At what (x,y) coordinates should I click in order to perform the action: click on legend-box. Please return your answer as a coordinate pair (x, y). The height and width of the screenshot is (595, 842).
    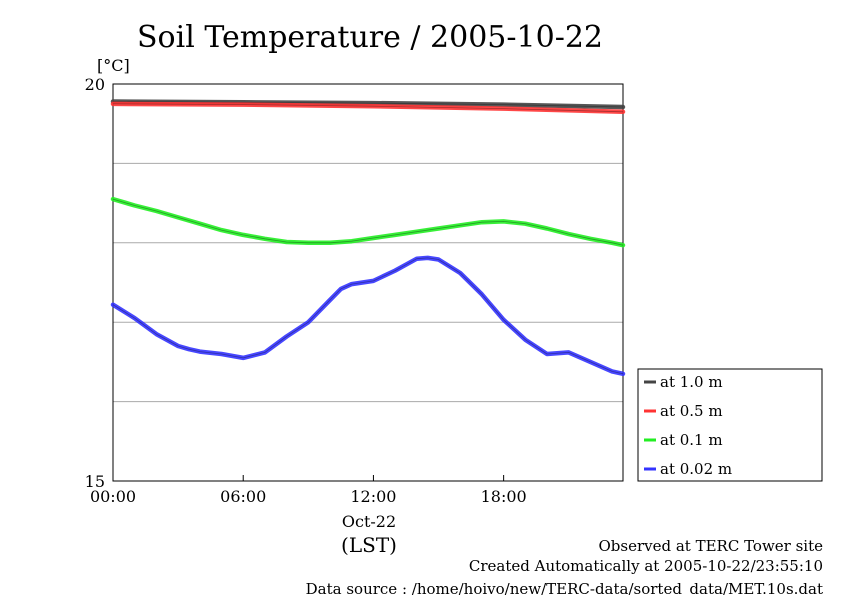
    Looking at the image, I should click on (730, 425).